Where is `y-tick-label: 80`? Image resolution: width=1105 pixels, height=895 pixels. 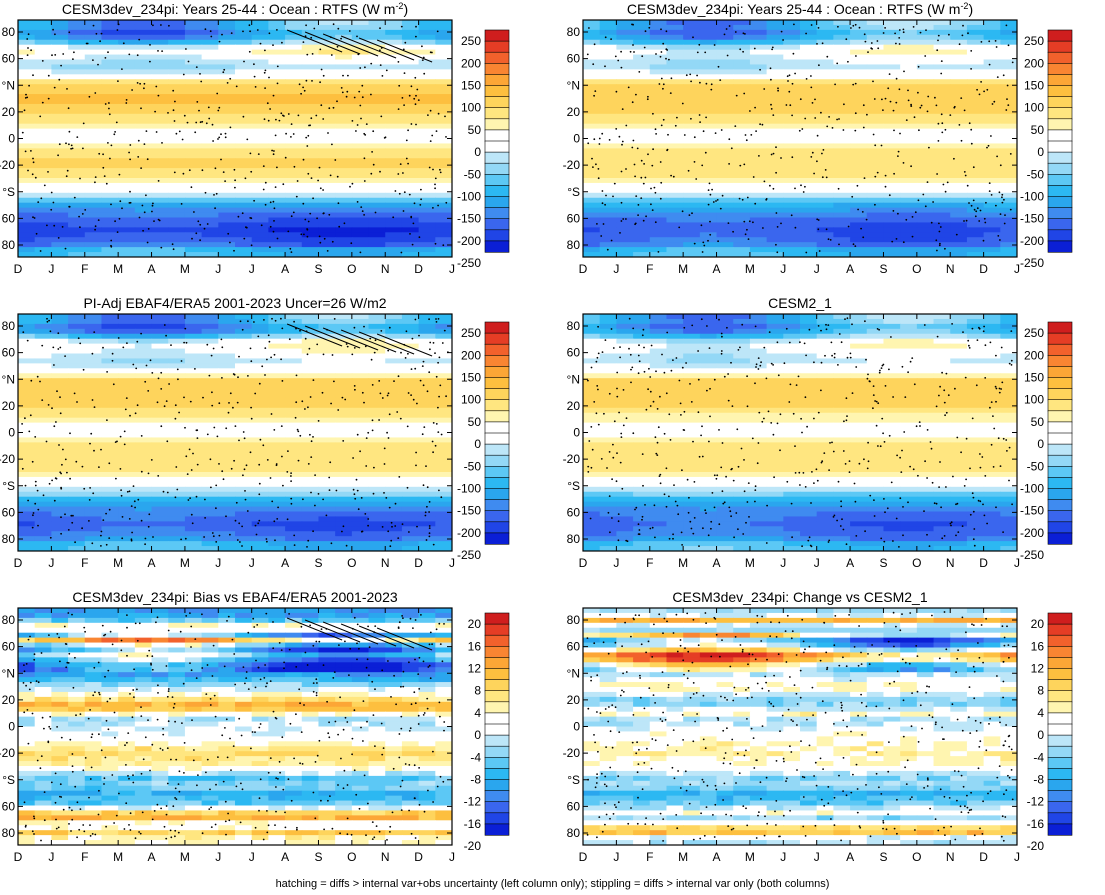
y-tick-label: 80 is located at coordinates (574, 245).